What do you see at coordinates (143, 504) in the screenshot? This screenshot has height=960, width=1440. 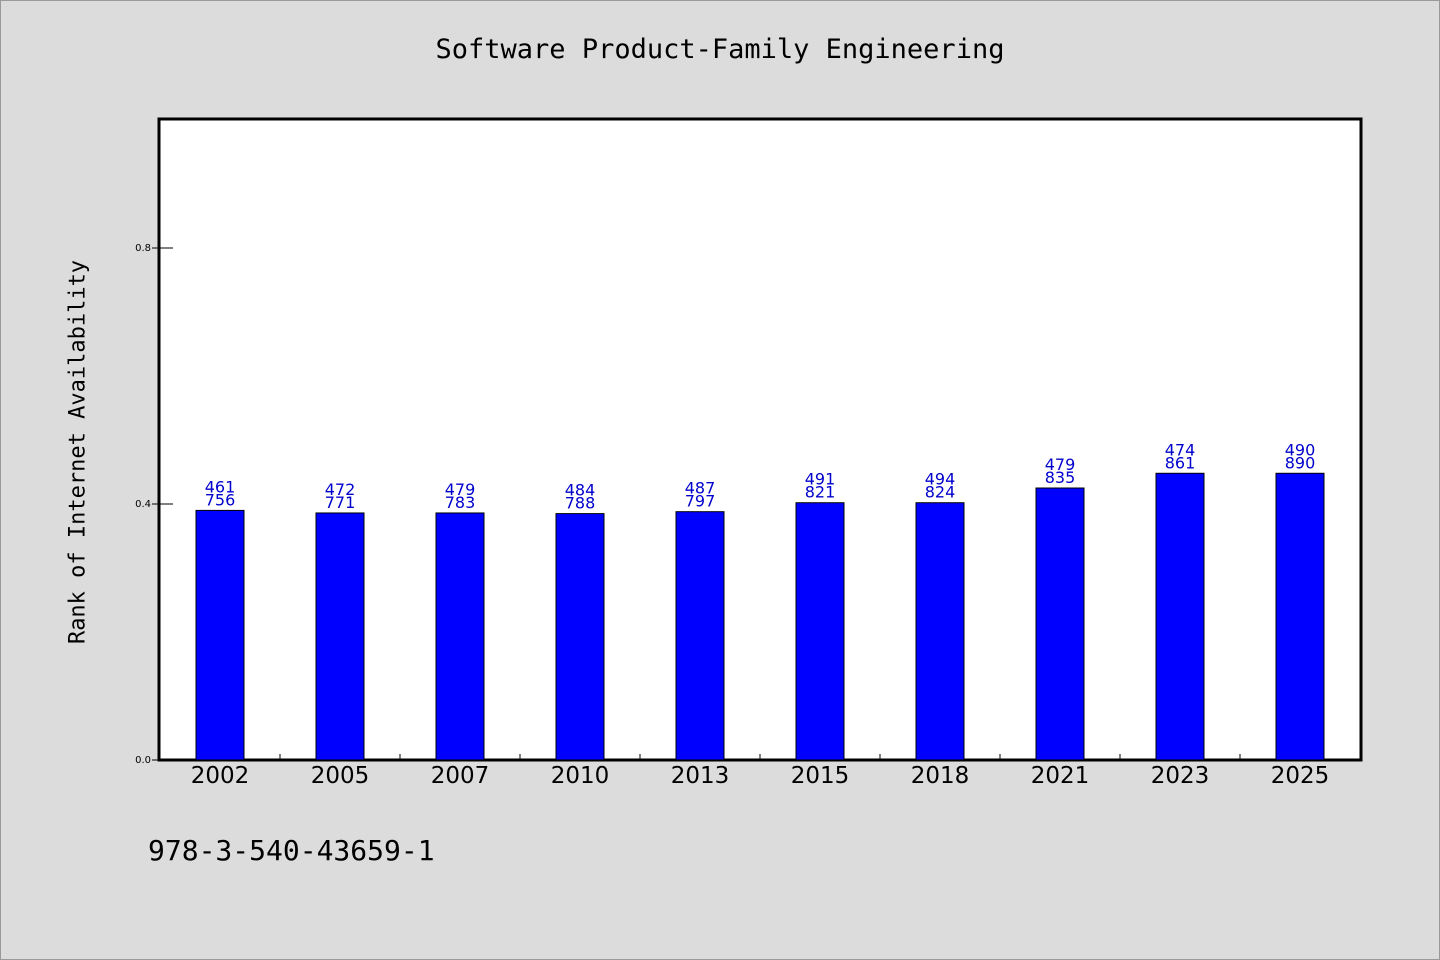 I see `y-tick-label: 0.4` at bounding box center [143, 504].